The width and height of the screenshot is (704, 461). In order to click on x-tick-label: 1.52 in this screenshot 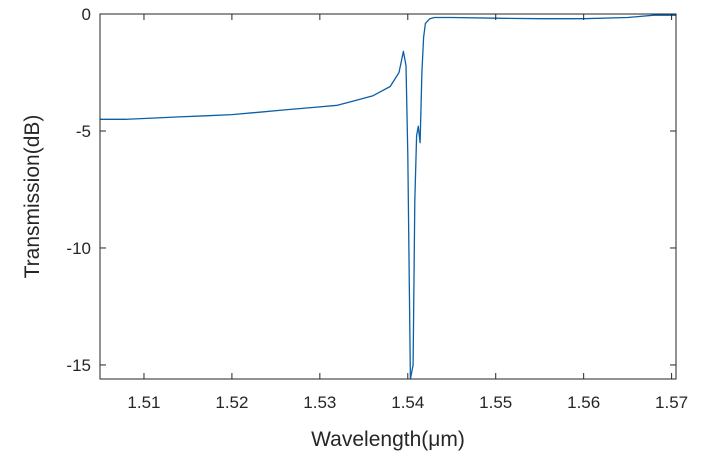, I will do `click(231, 402)`.